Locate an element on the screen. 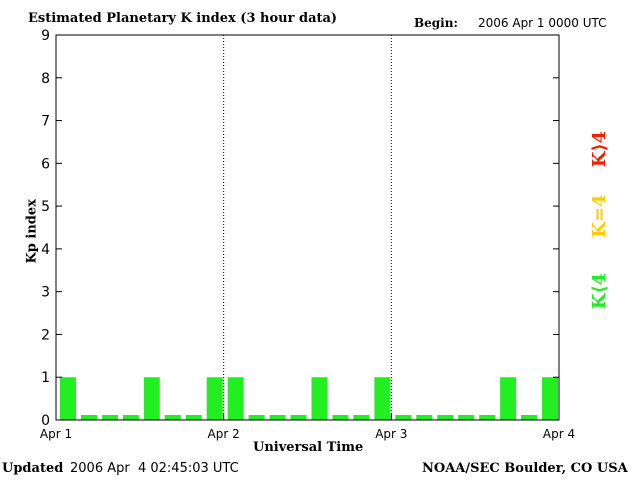 The image size is (640, 480). y-tick-label-0: 0 is located at coordinates (45, 421).